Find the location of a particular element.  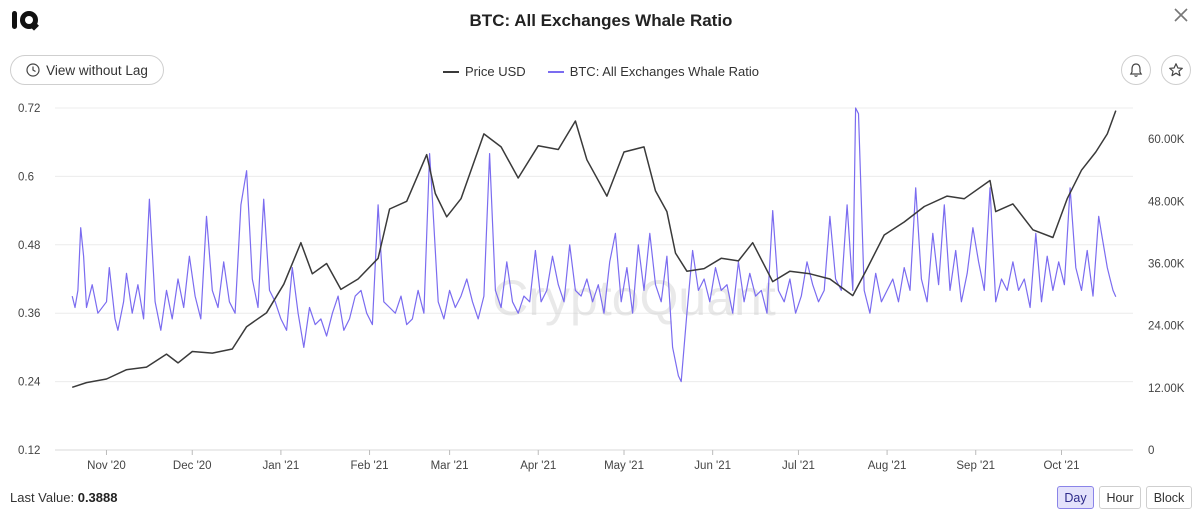

bell-icon is located at coordinates (1136, 70).